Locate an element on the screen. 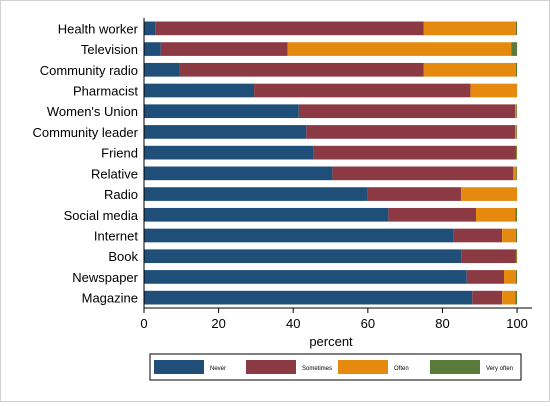  x-tick-label: 0 is located at coordinates (143, 323).